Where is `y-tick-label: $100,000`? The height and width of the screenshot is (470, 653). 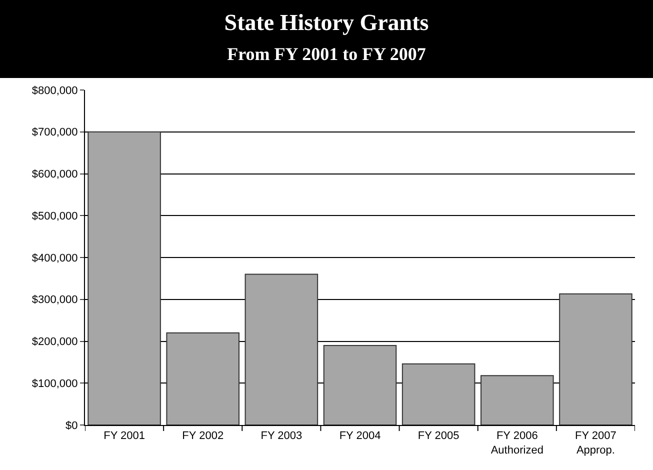 y-tick-label: $100,000 is located at coordinates (55, 384).